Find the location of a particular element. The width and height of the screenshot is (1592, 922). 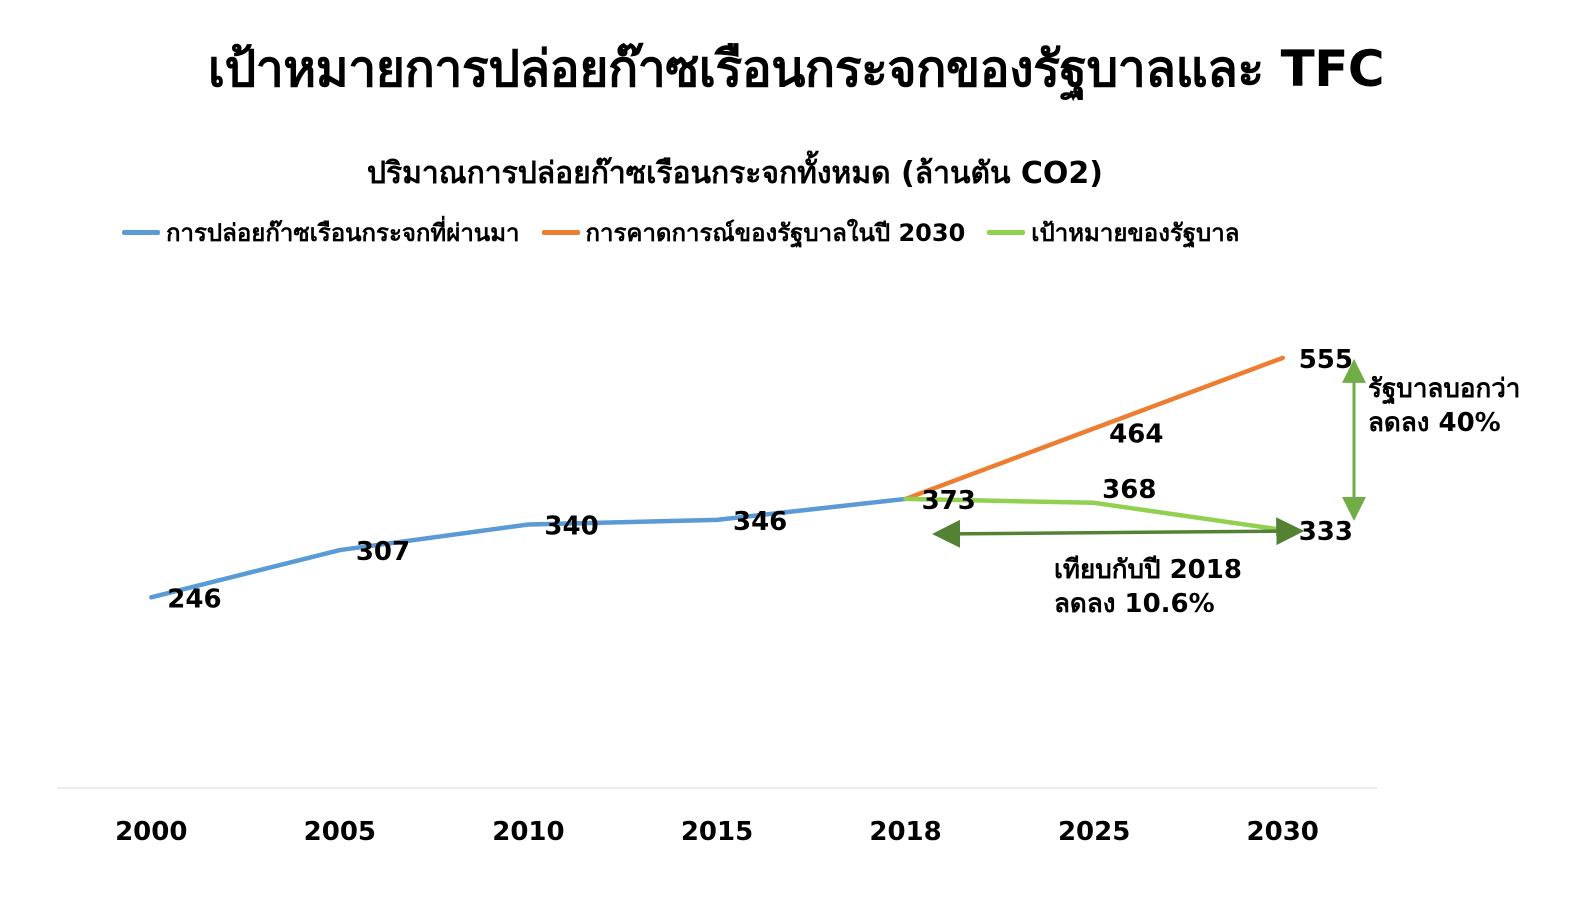

series-forecast-label-2030: 555 is located at coordinates (1326, 360).